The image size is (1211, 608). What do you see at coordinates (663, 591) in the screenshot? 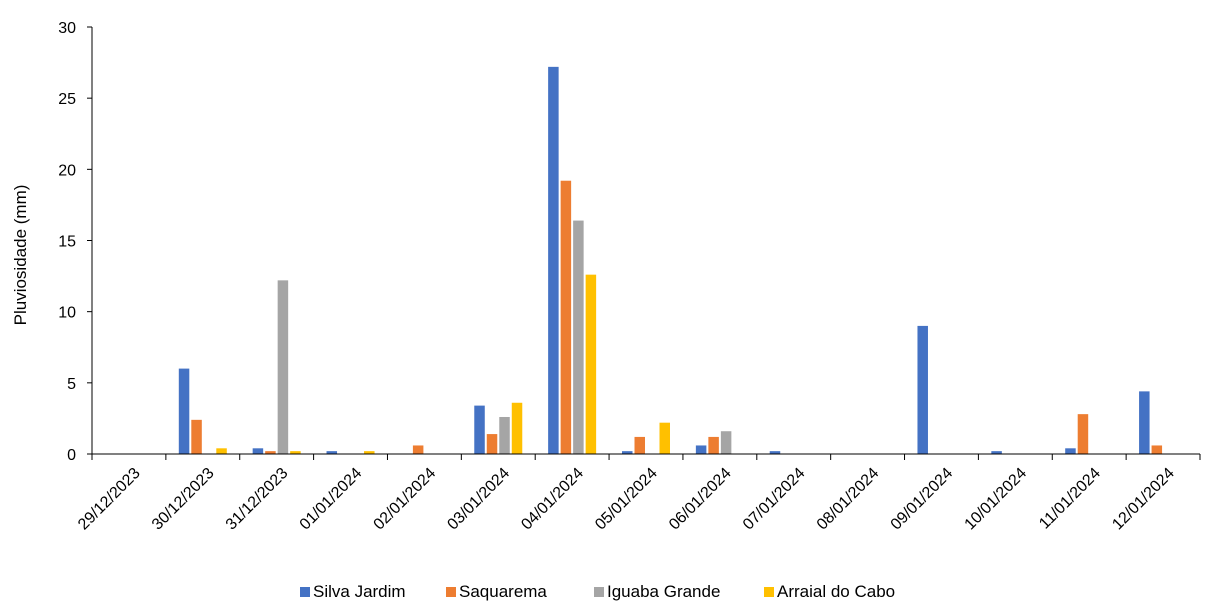
I see `legend-label: Iguaba Grande` at bounding box center [663, 591].